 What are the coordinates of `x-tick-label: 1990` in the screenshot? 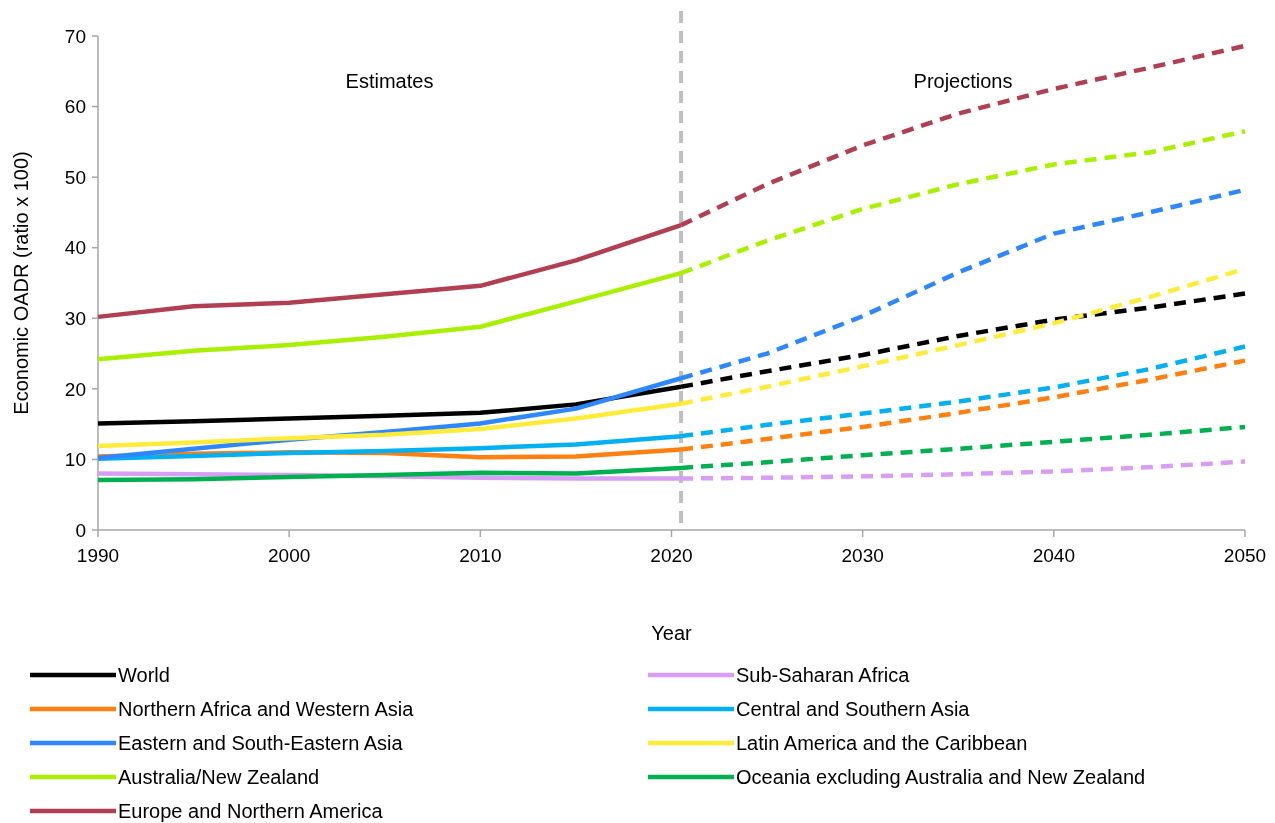 It's located at (98, 555).